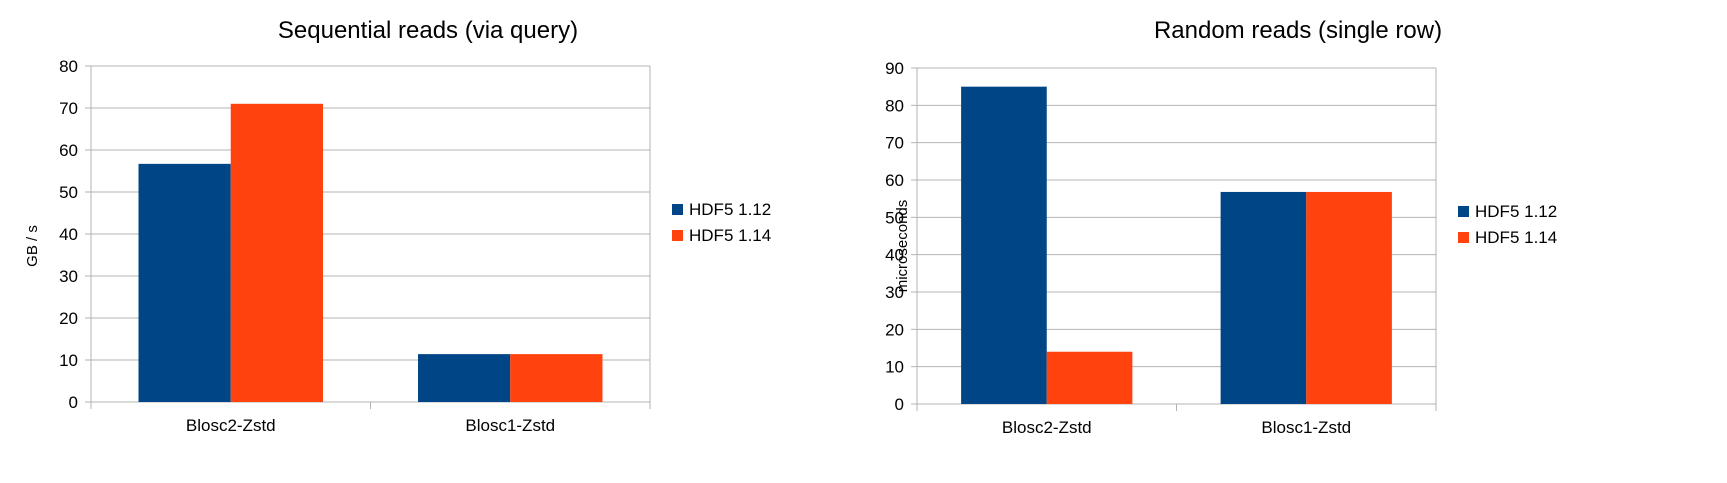  What do you see at coordinates (1298, 30) in the screenshot?
I see `chart-title: Random reads (single row)` at bounding box center [1298, 30].